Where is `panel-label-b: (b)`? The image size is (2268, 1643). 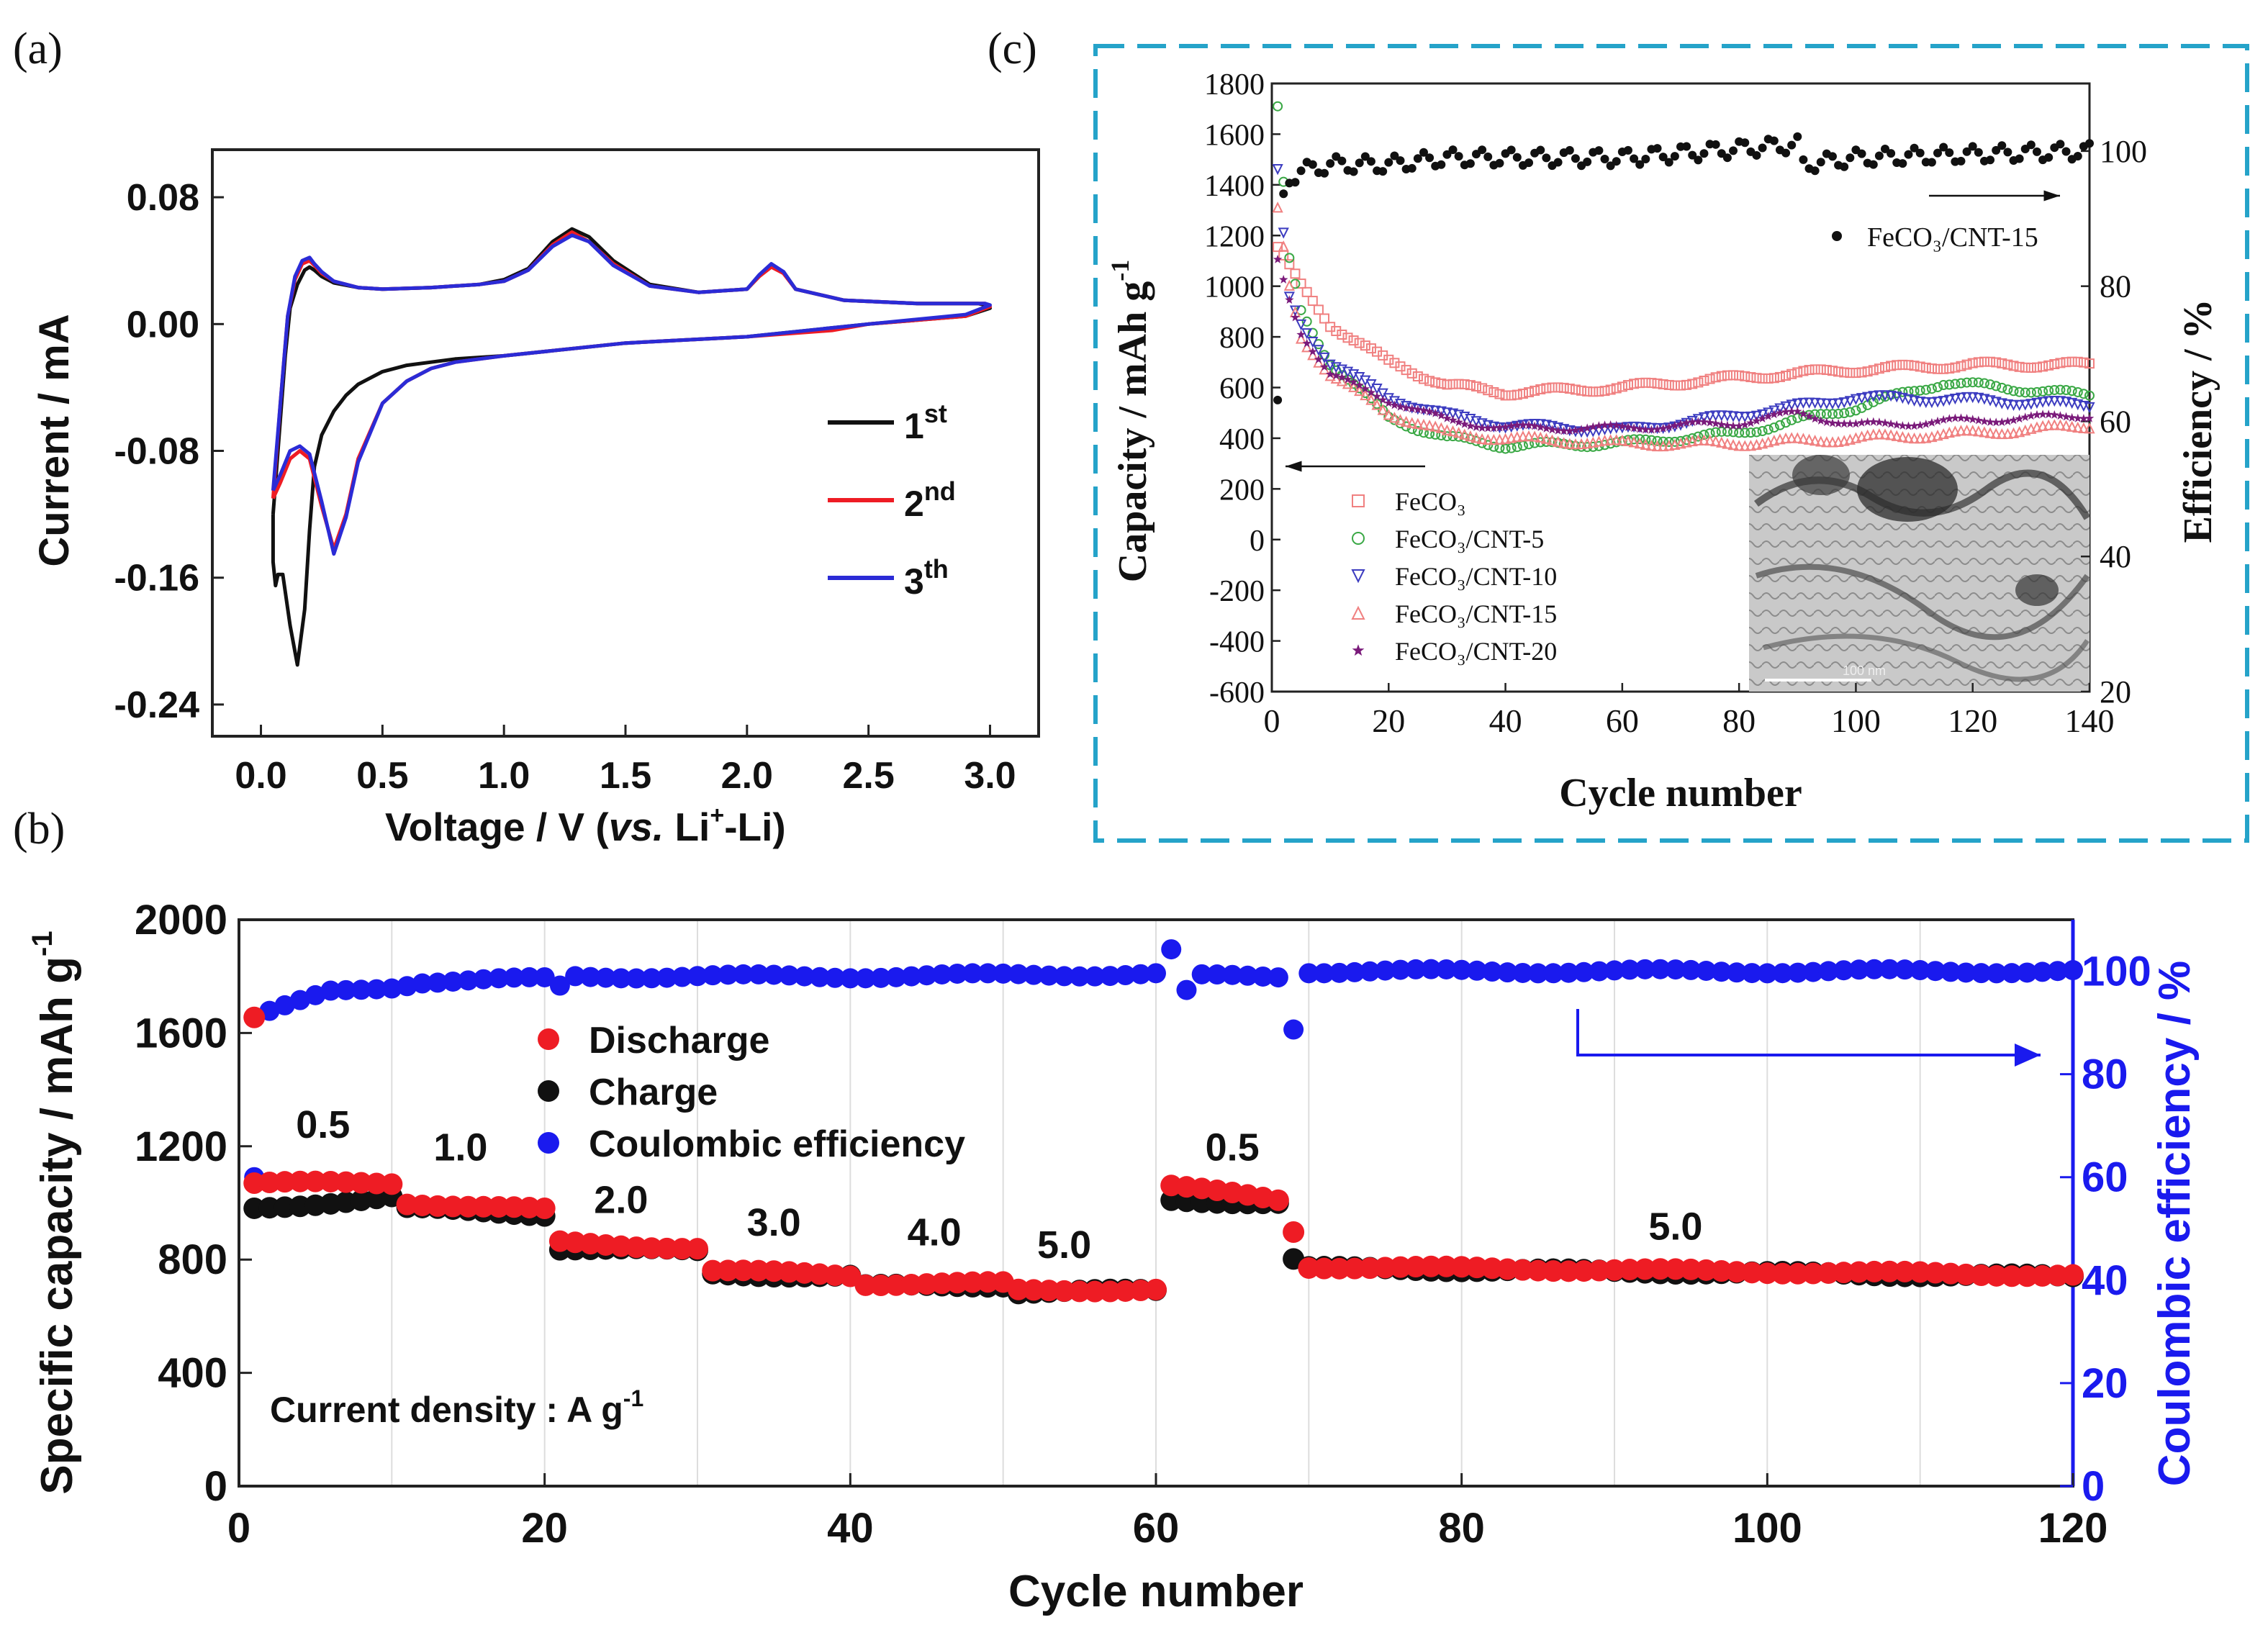 panel-label-b: (b) is located at coordinates (39, 830).